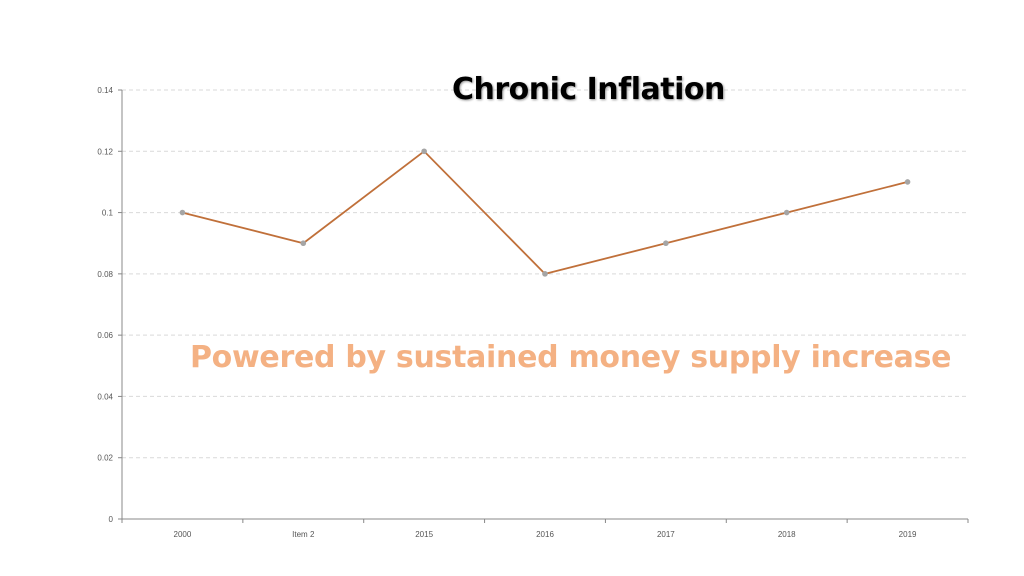 The height and width of the screenshot is (576, 1024). Describe the element at coordinates (545, 534) in the screenshot. I see `x-tick-label: 2016` at that location.